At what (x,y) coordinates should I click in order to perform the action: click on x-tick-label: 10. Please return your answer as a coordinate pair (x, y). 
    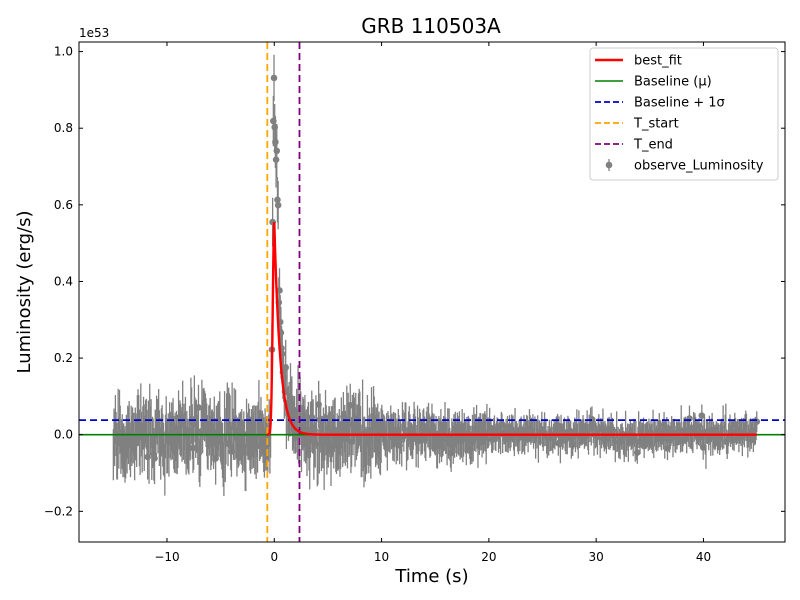
    Looking at the image, I should click on (381, 557).